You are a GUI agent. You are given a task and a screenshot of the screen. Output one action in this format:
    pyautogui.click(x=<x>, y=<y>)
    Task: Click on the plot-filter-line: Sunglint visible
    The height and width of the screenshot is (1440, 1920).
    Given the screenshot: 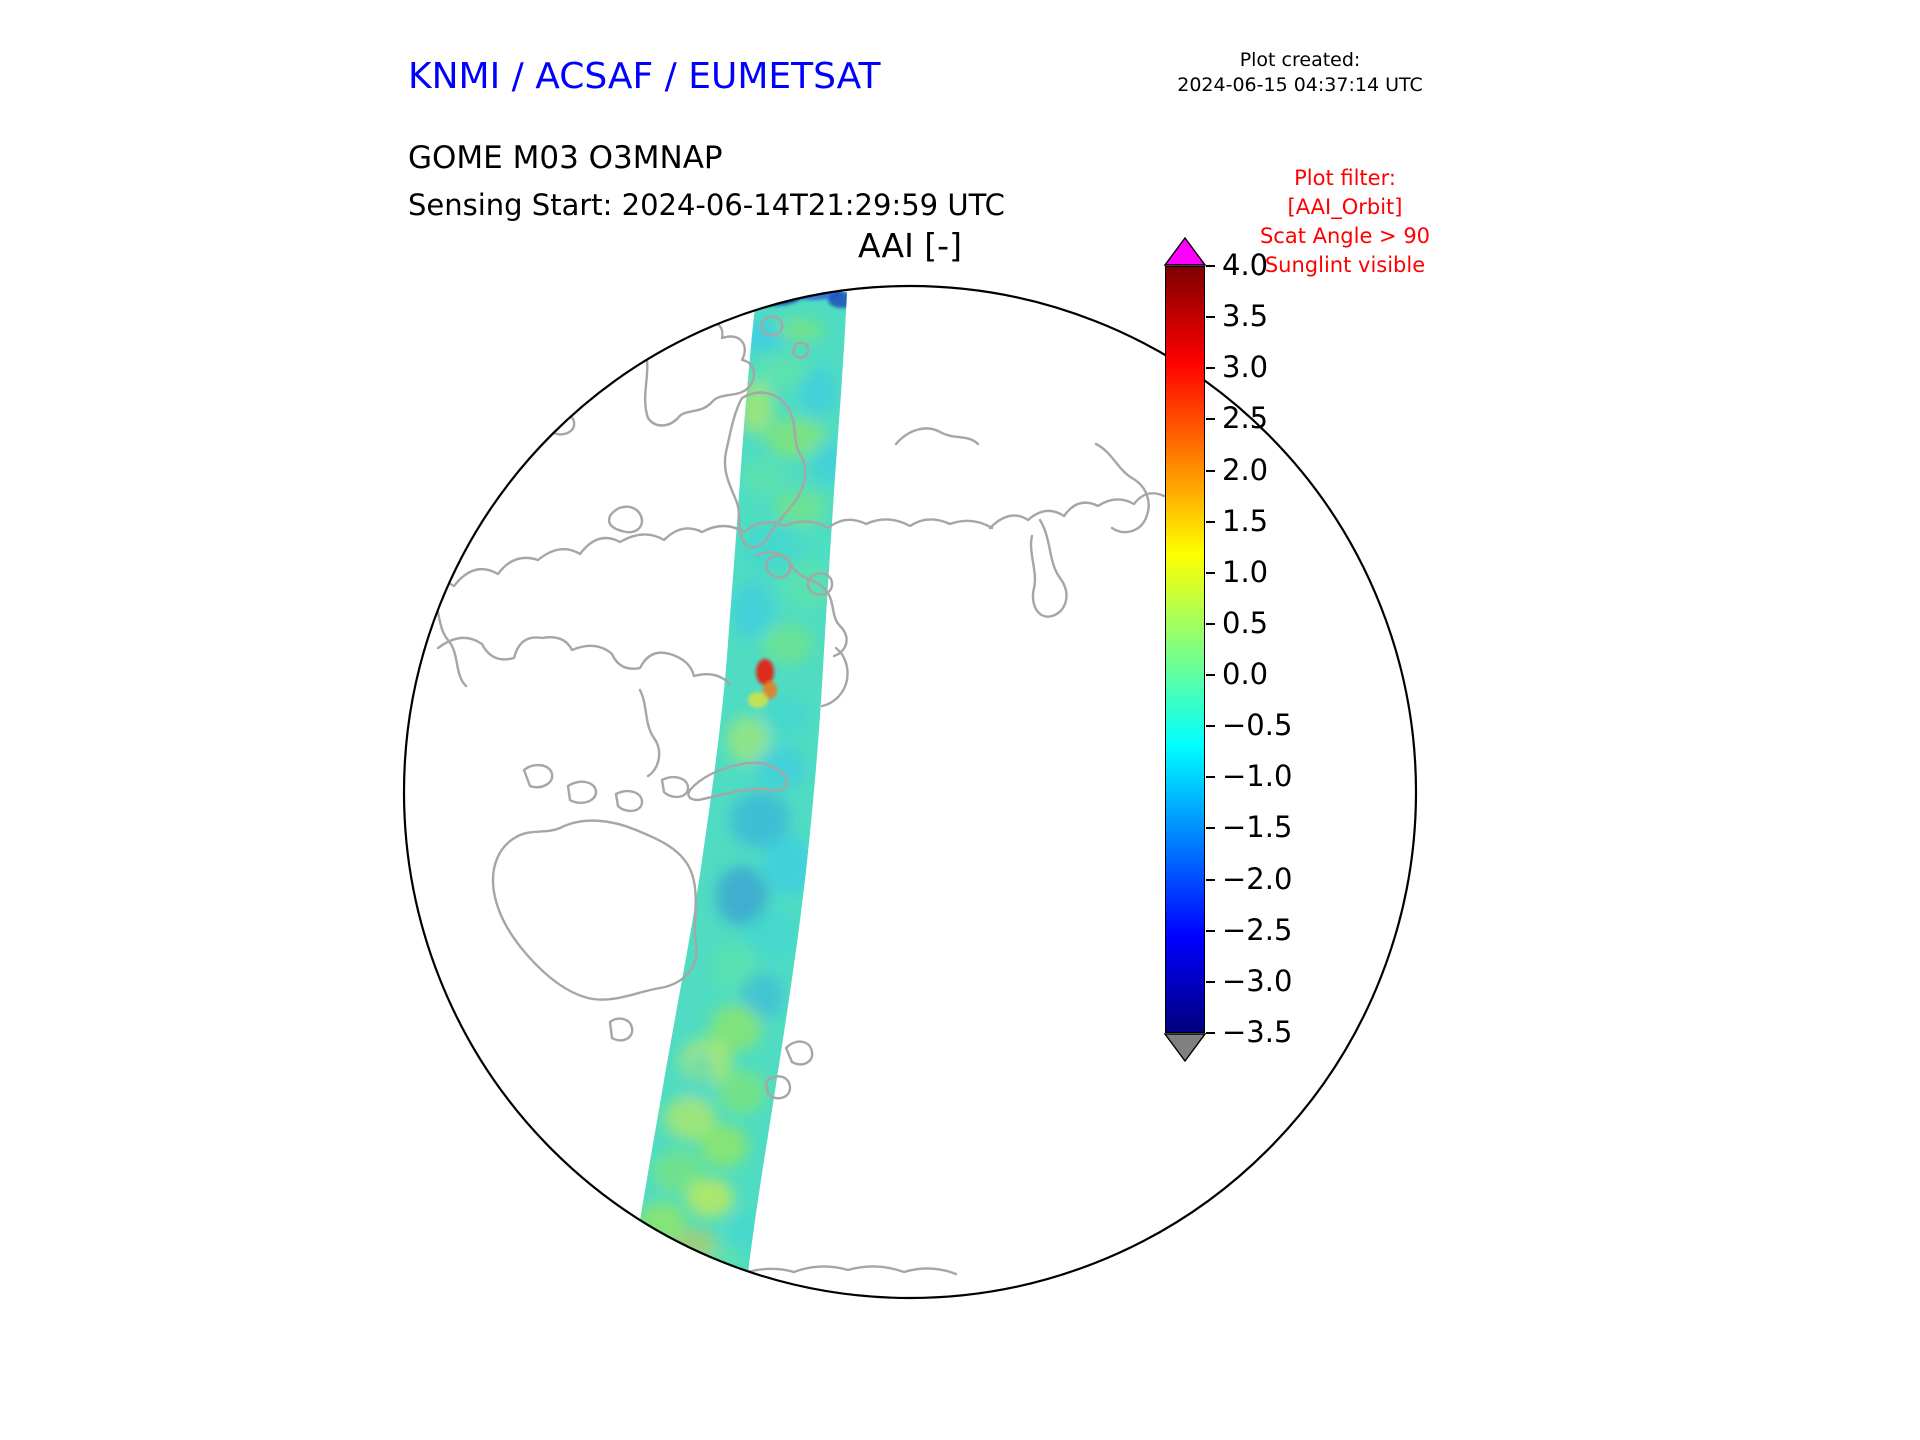 What is the action you would take?
    pyautogui.click(x=1345, y=265)
    